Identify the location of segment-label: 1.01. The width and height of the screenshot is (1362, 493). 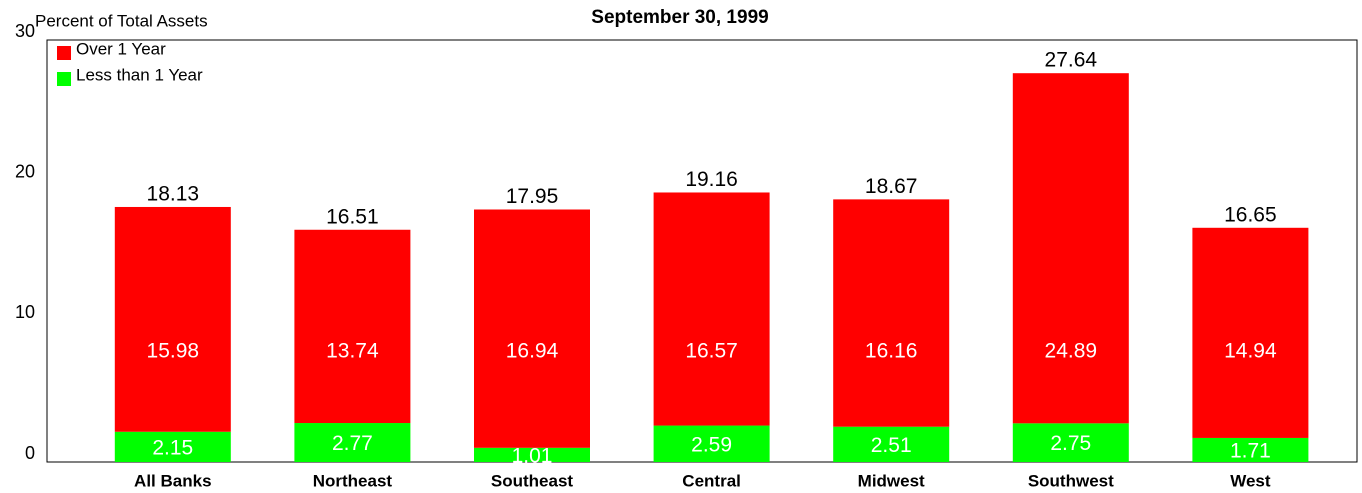
(532, 455).